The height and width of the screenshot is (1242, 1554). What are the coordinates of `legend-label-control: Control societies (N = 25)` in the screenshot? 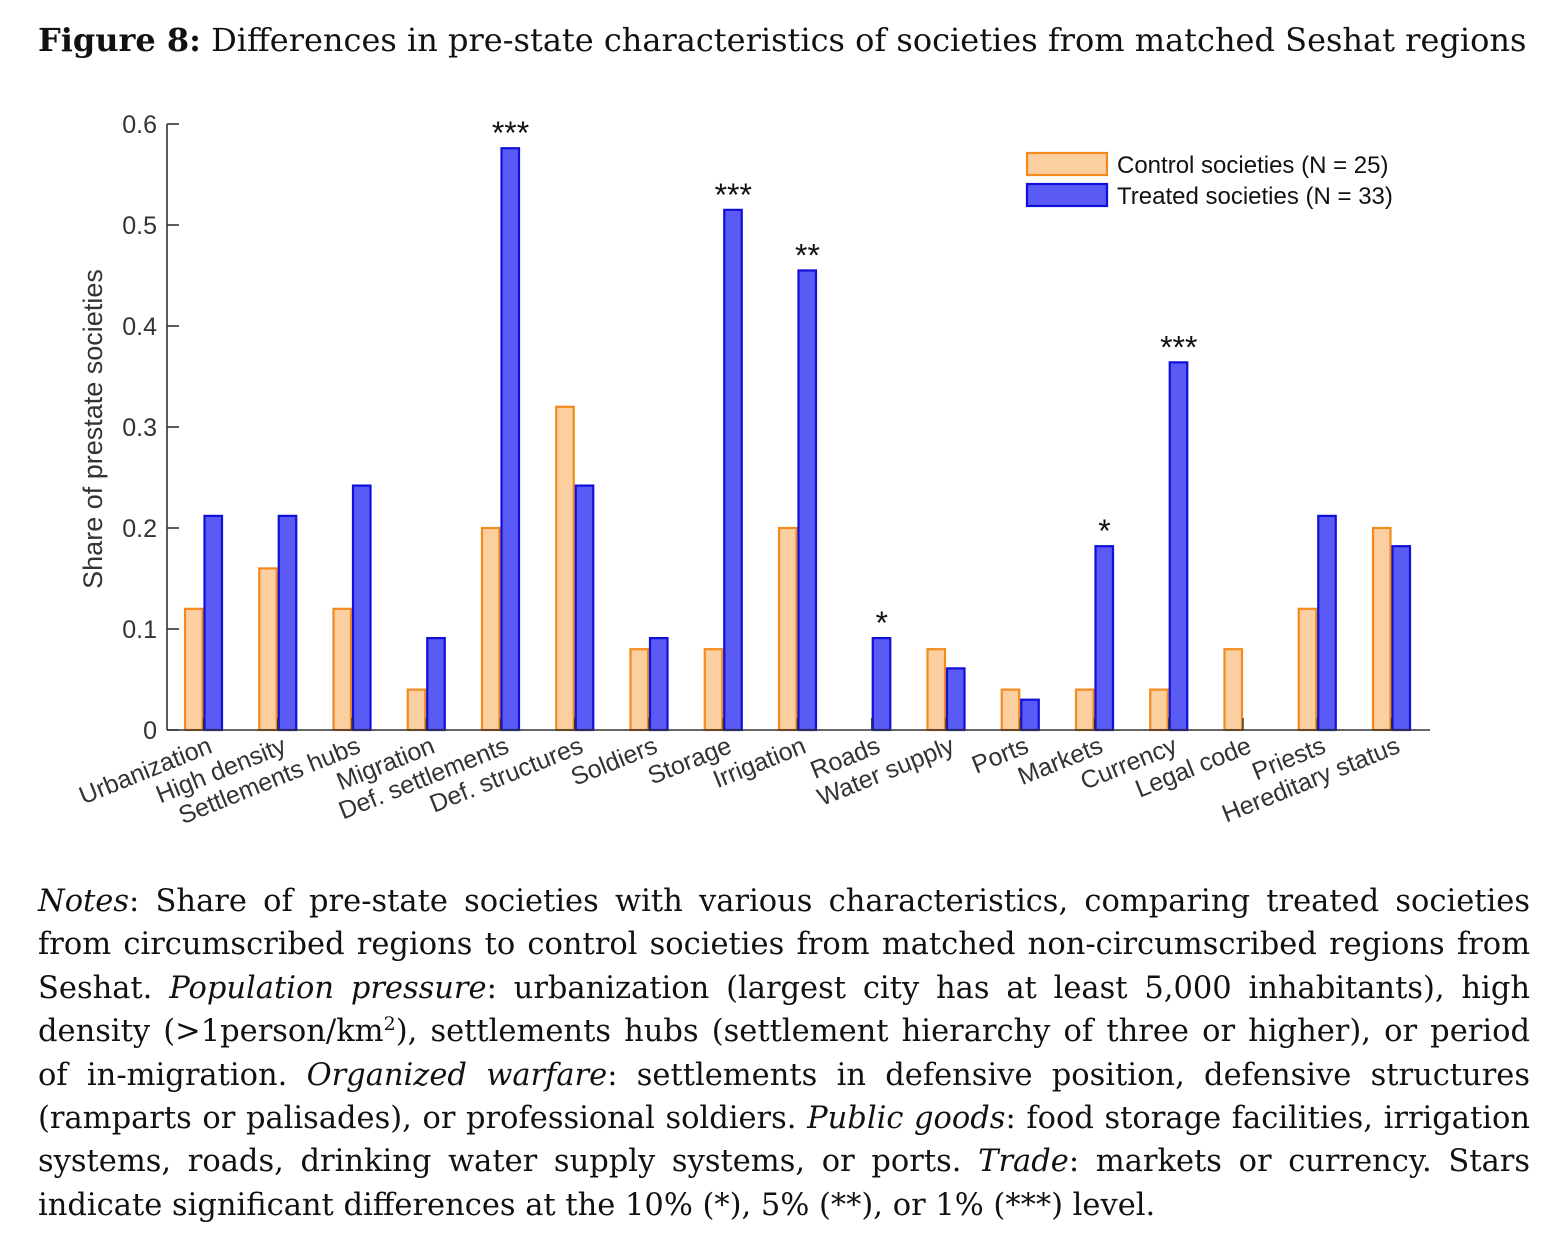 It's located at (1252, 165).